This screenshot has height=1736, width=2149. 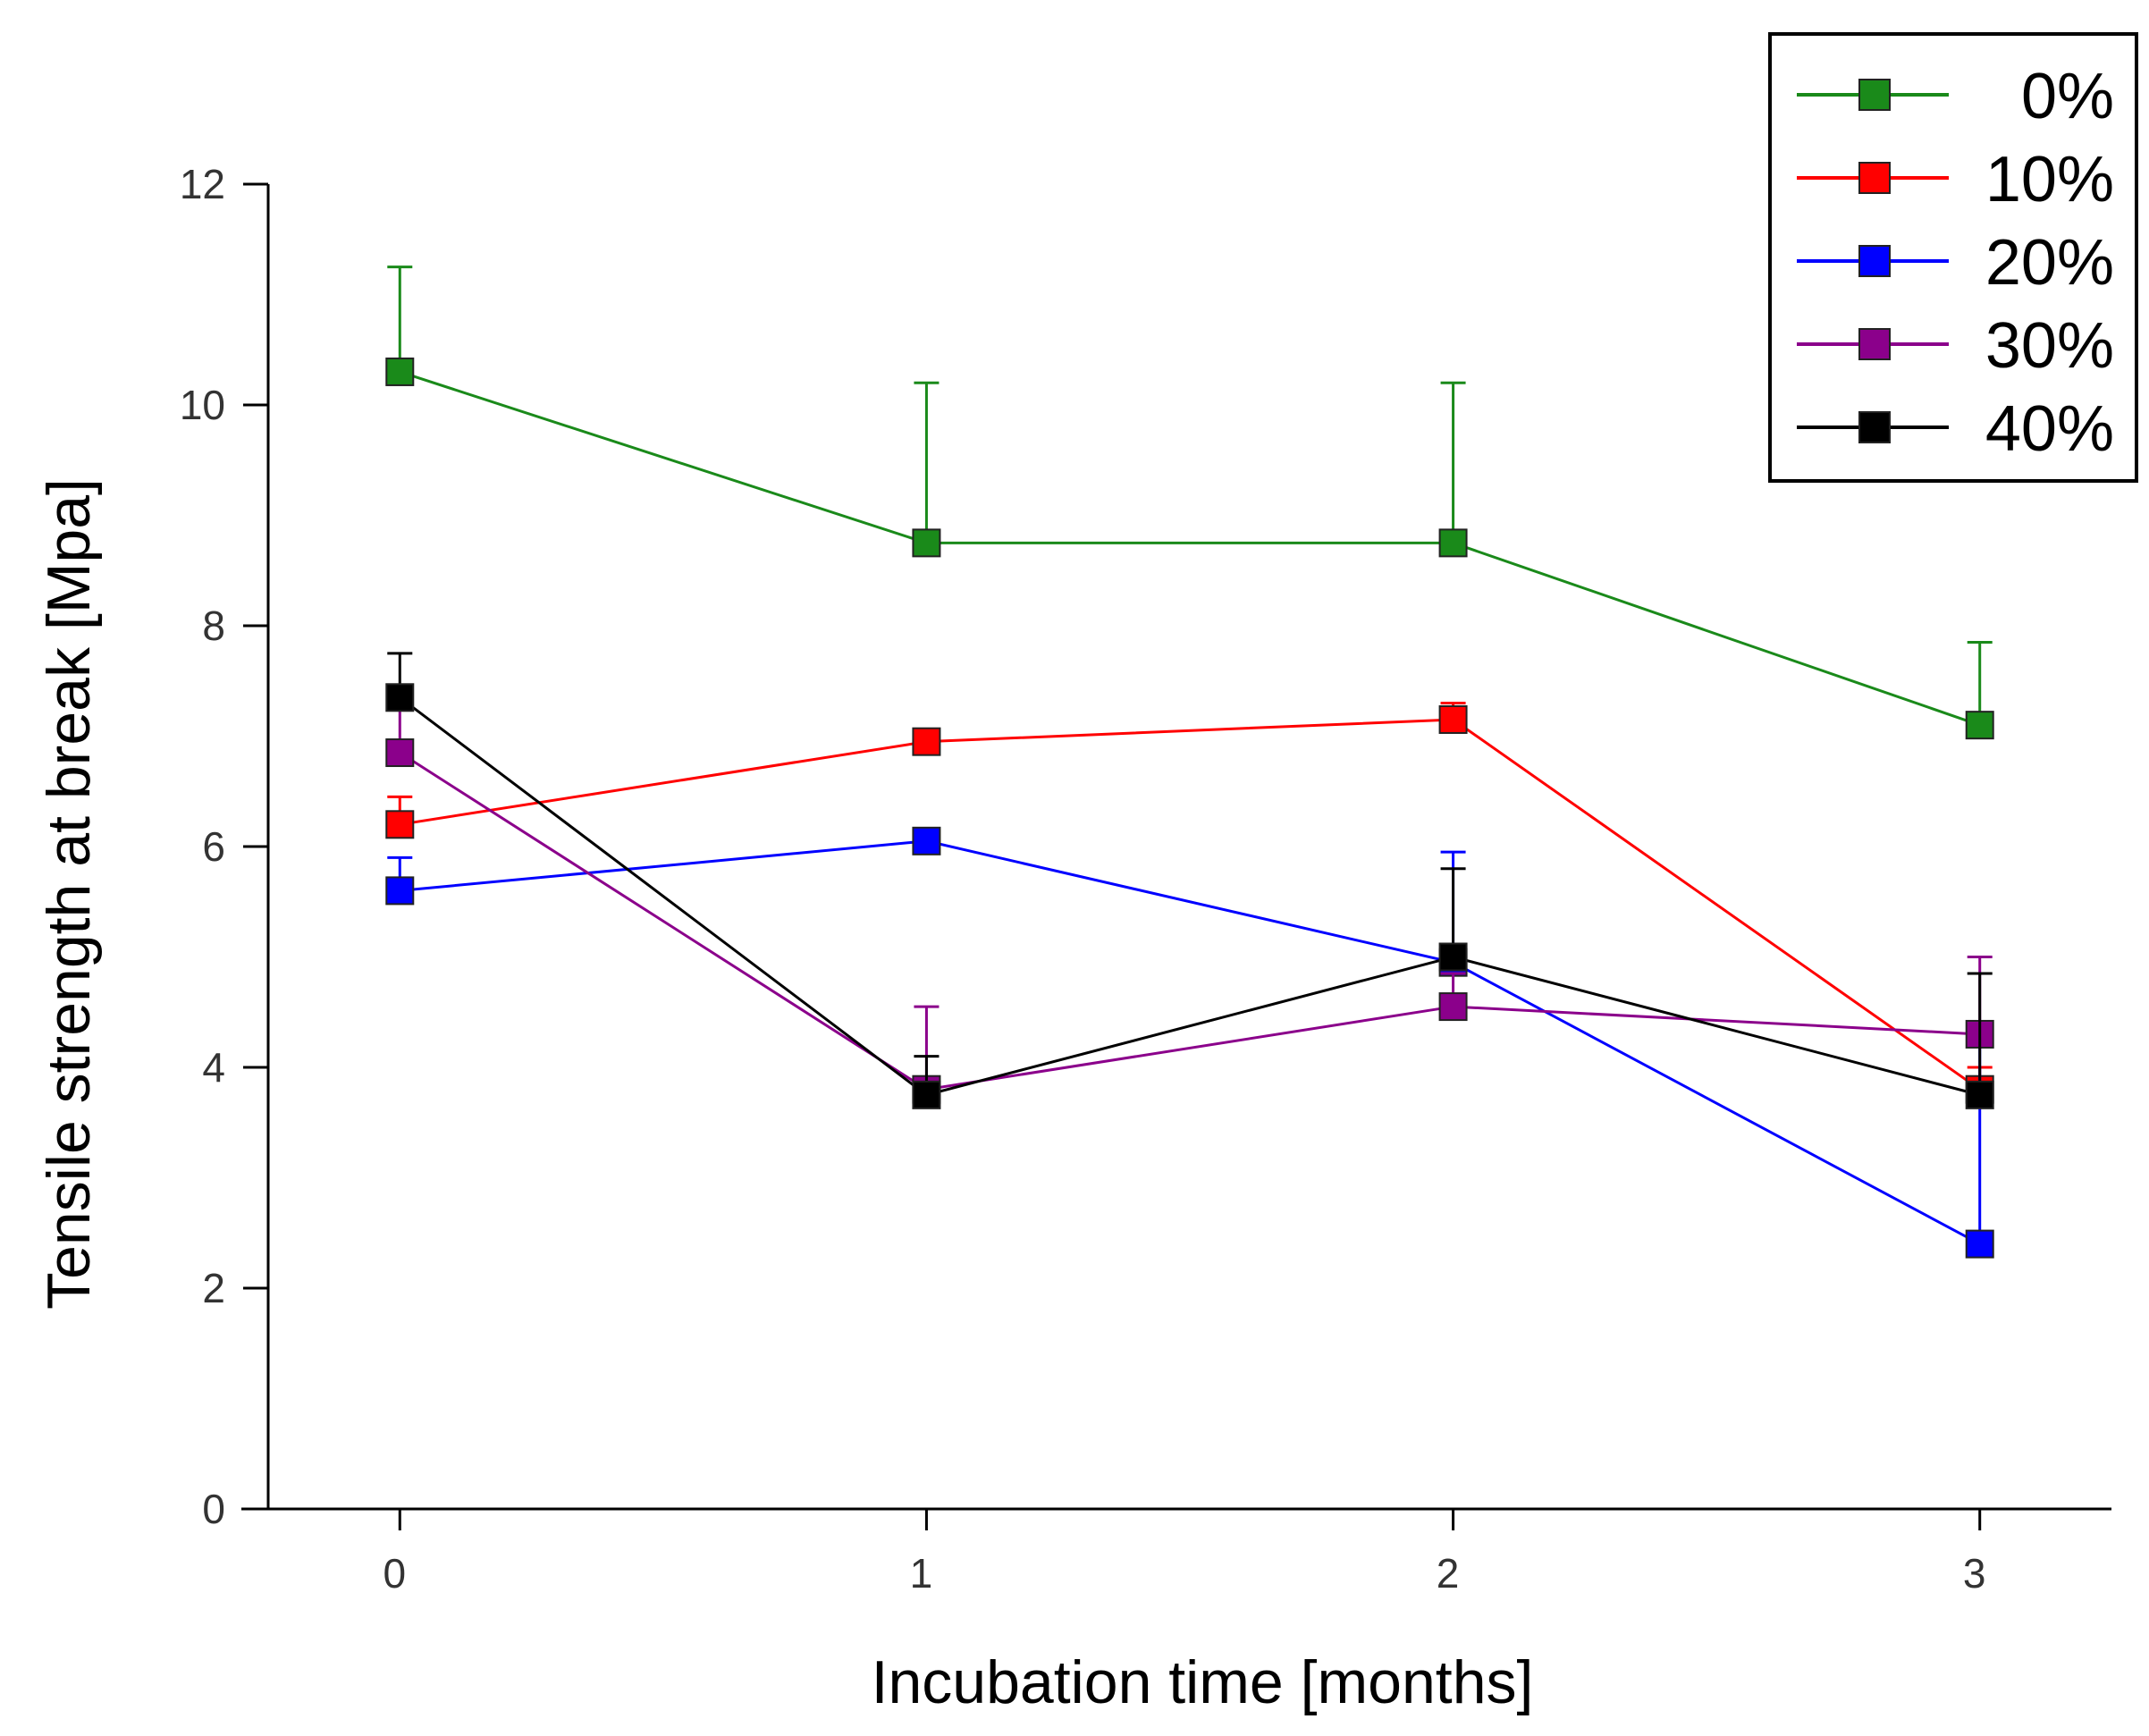 What do you see at coordinates (2067, 96) in the screenshot?
I see `legend-label: 0%` at bounding box center [2067, 96].